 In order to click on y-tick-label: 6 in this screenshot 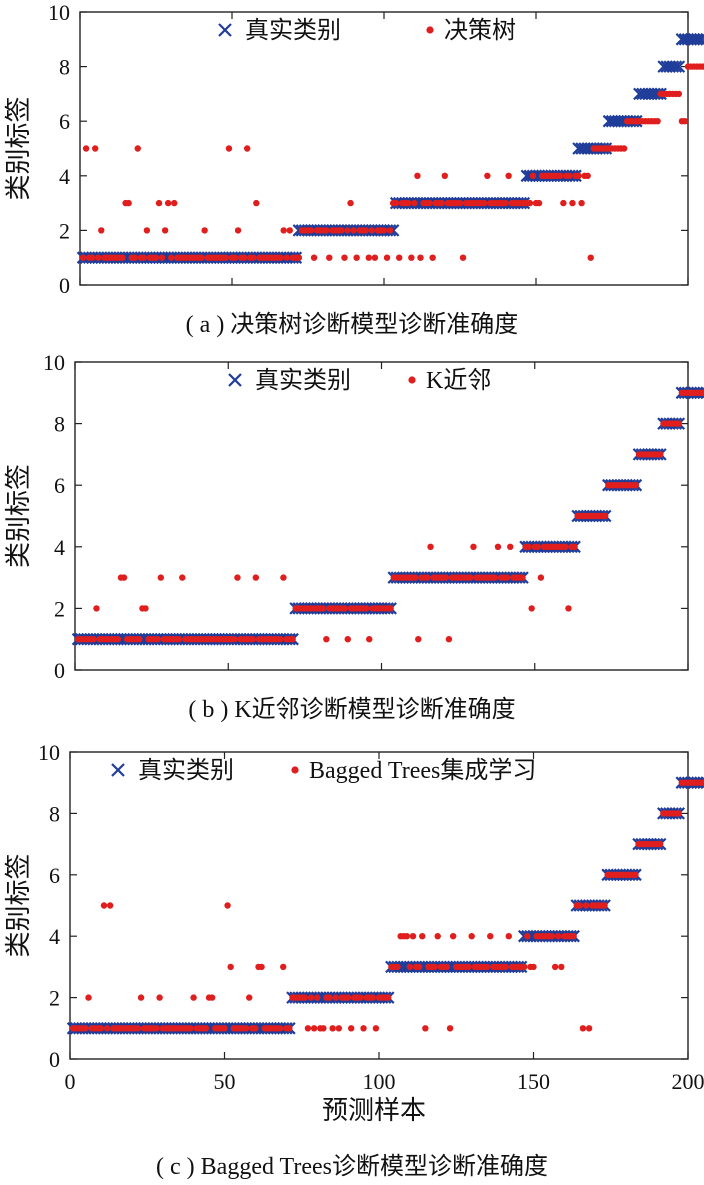, I will do `click(59, 485)`.